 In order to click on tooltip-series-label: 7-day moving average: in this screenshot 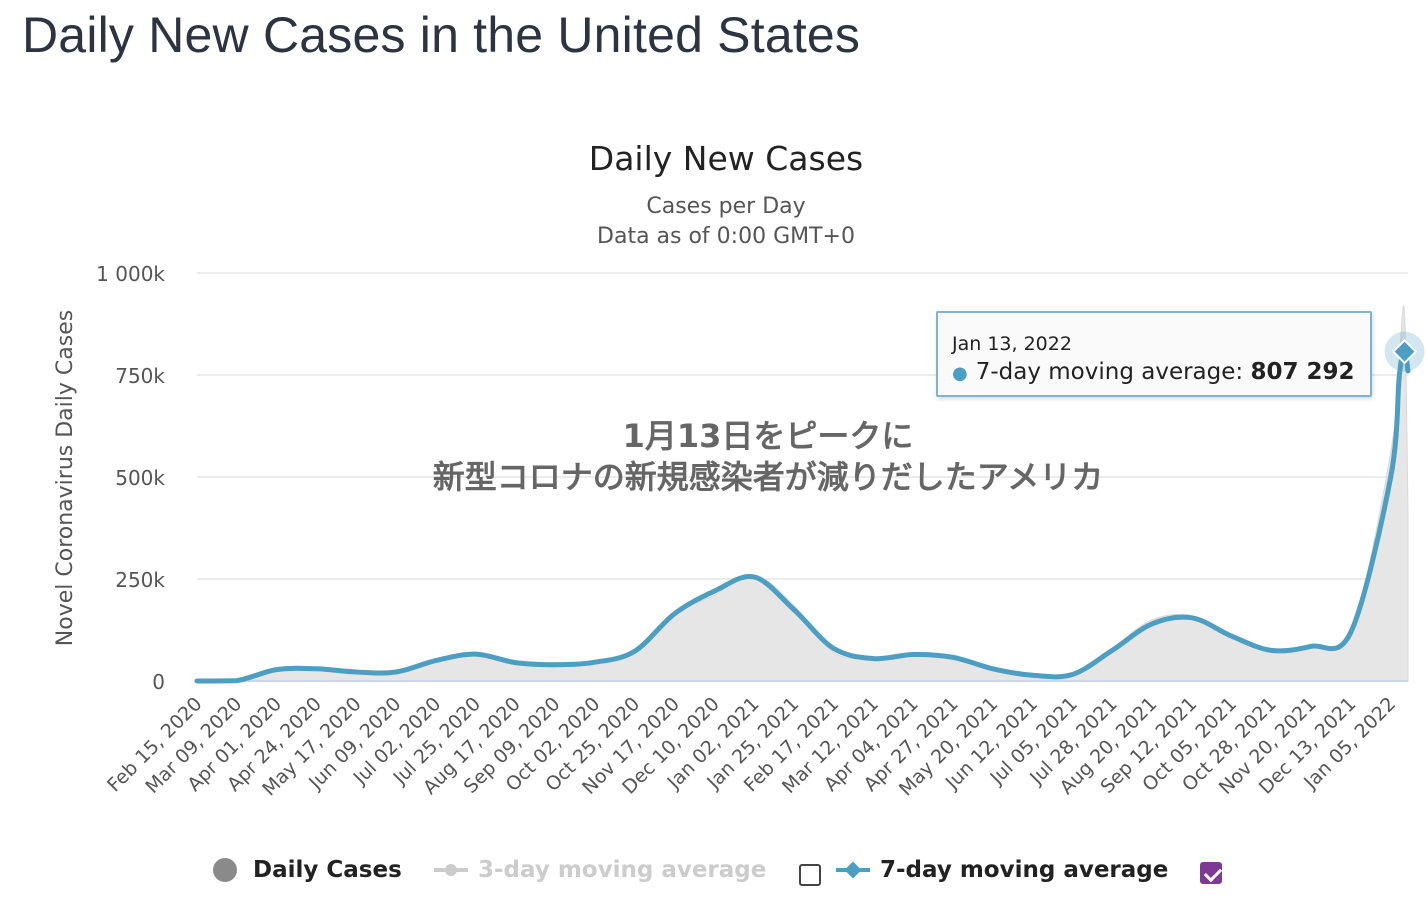, I will do `click(1109, 372)`.